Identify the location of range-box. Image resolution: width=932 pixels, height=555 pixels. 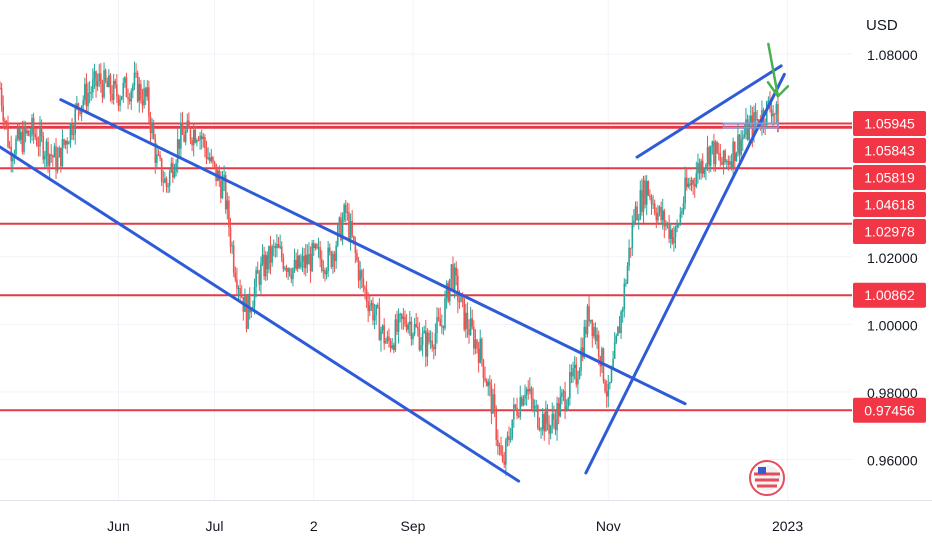
(750, 125).